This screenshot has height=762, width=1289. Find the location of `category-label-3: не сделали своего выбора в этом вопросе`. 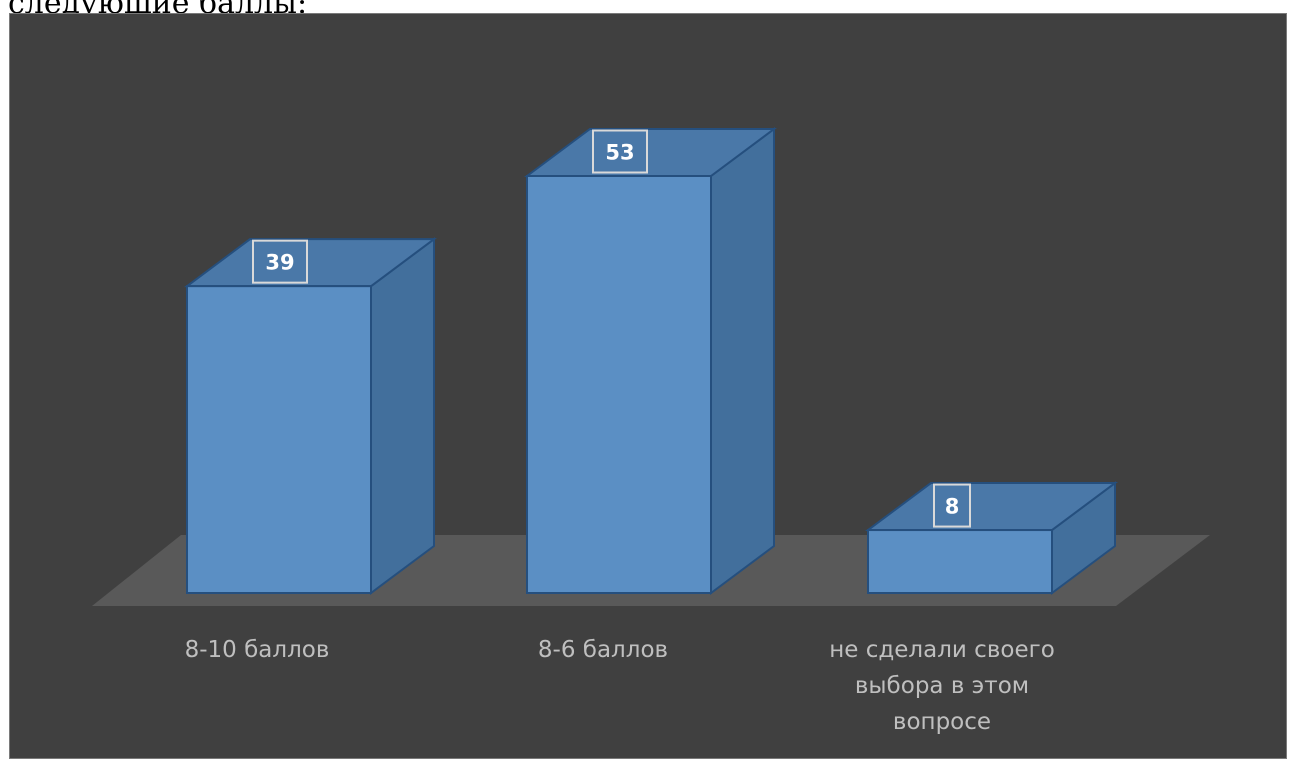

category-label-3: не сделали своего выбора в этом вопросе is located at coordinates (942, 686).